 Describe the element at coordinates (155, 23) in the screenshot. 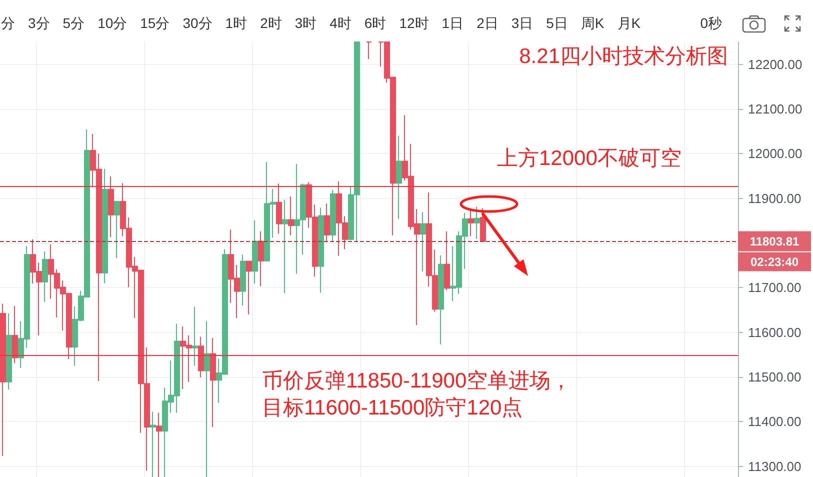

I see `text: 15分` at that location.